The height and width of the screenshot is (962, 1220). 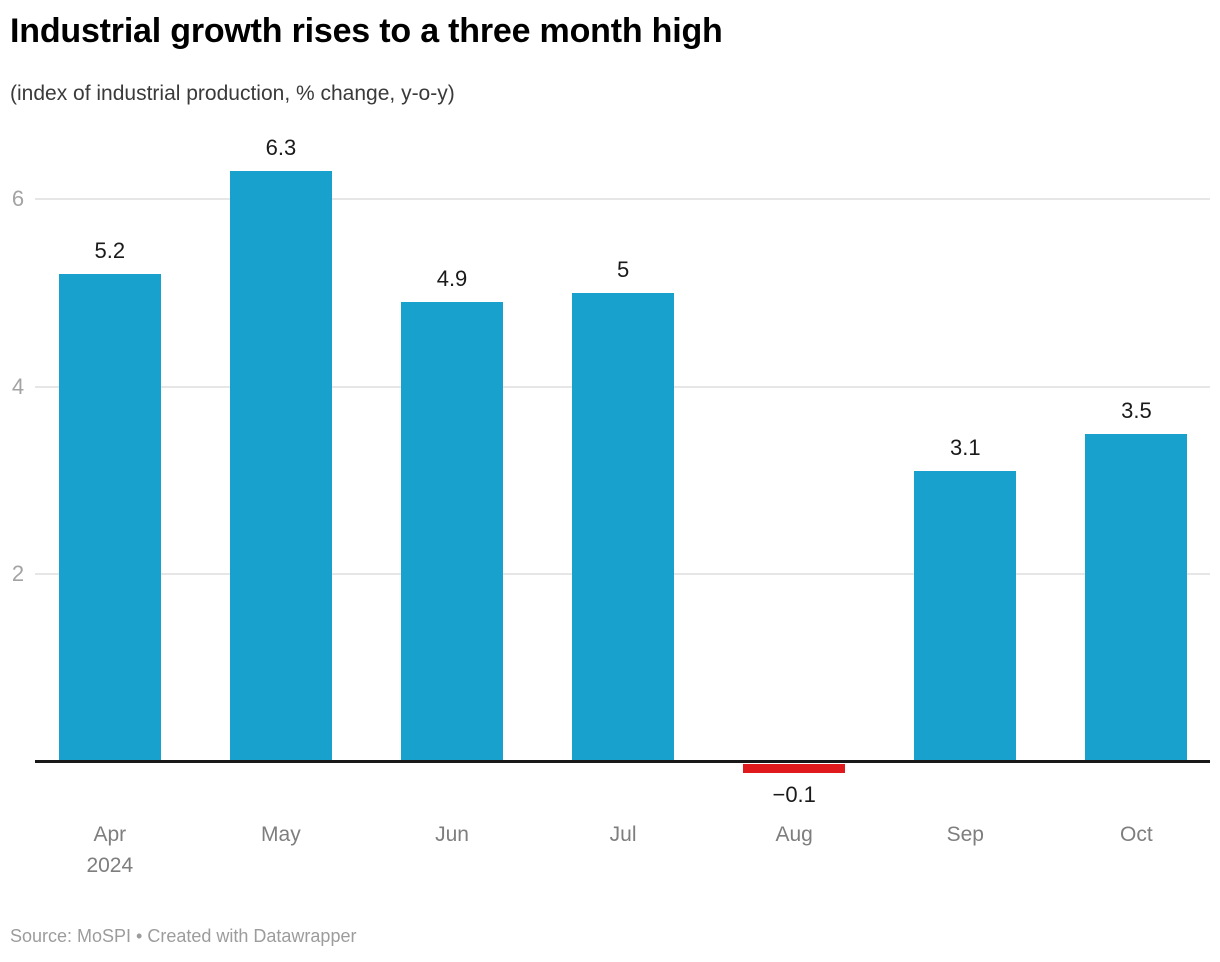 What do you see at coordinates (18, 199) in the screenshot?
I see `y-axis-tick-label: 6` at bounding box center [18, 199].